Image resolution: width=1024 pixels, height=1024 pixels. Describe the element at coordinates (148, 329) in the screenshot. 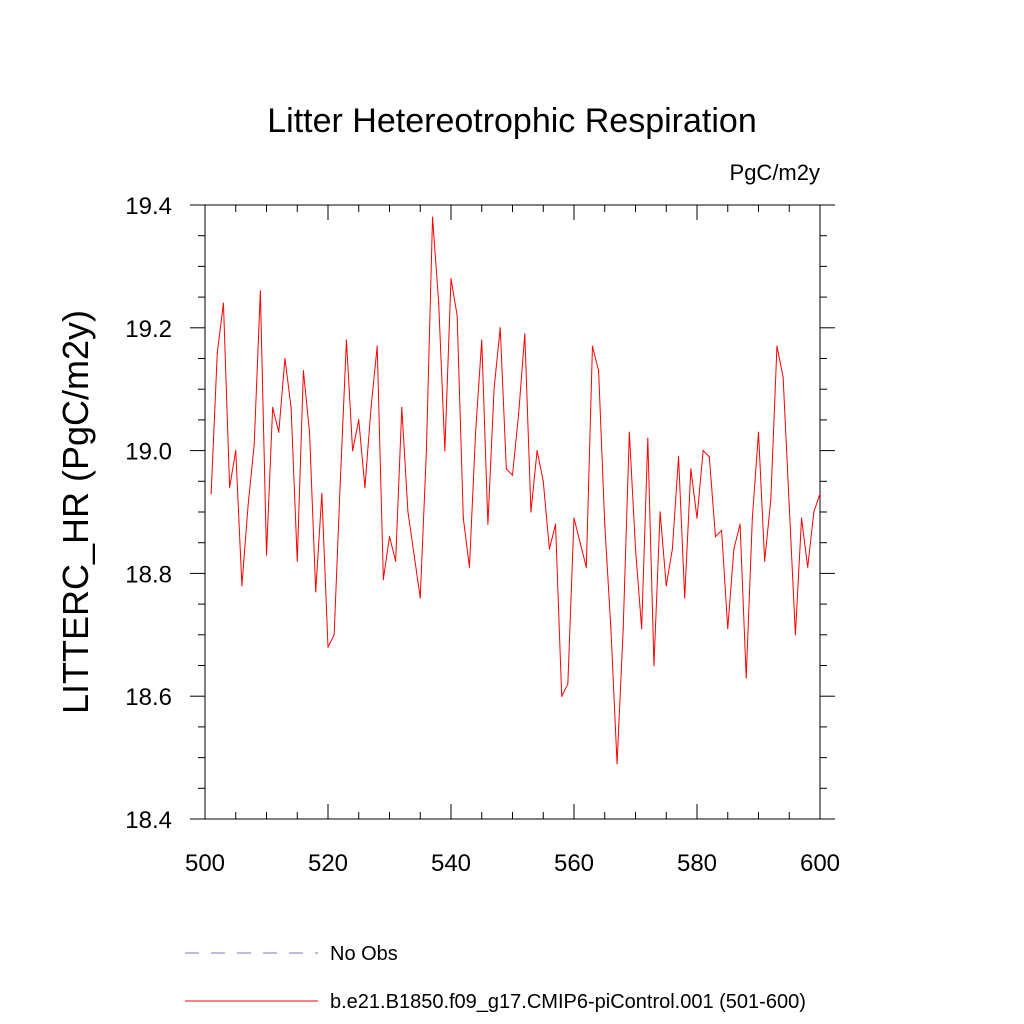

I see `y-tick-label: 19.2` at that location.